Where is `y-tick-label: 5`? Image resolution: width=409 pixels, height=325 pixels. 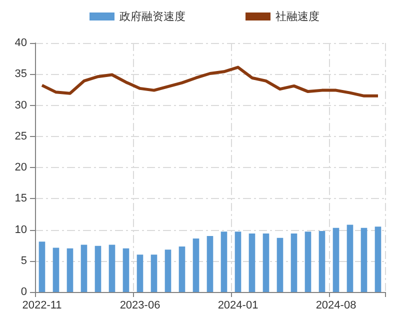
y-tick-label: 5 is located at coordinates (23, 260).